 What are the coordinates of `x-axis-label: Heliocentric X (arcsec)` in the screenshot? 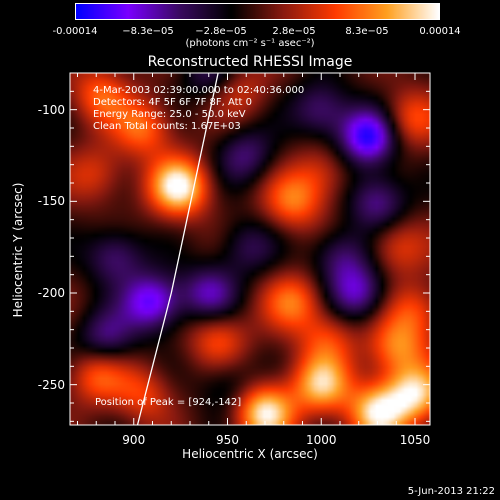 It's located at (250, 454).